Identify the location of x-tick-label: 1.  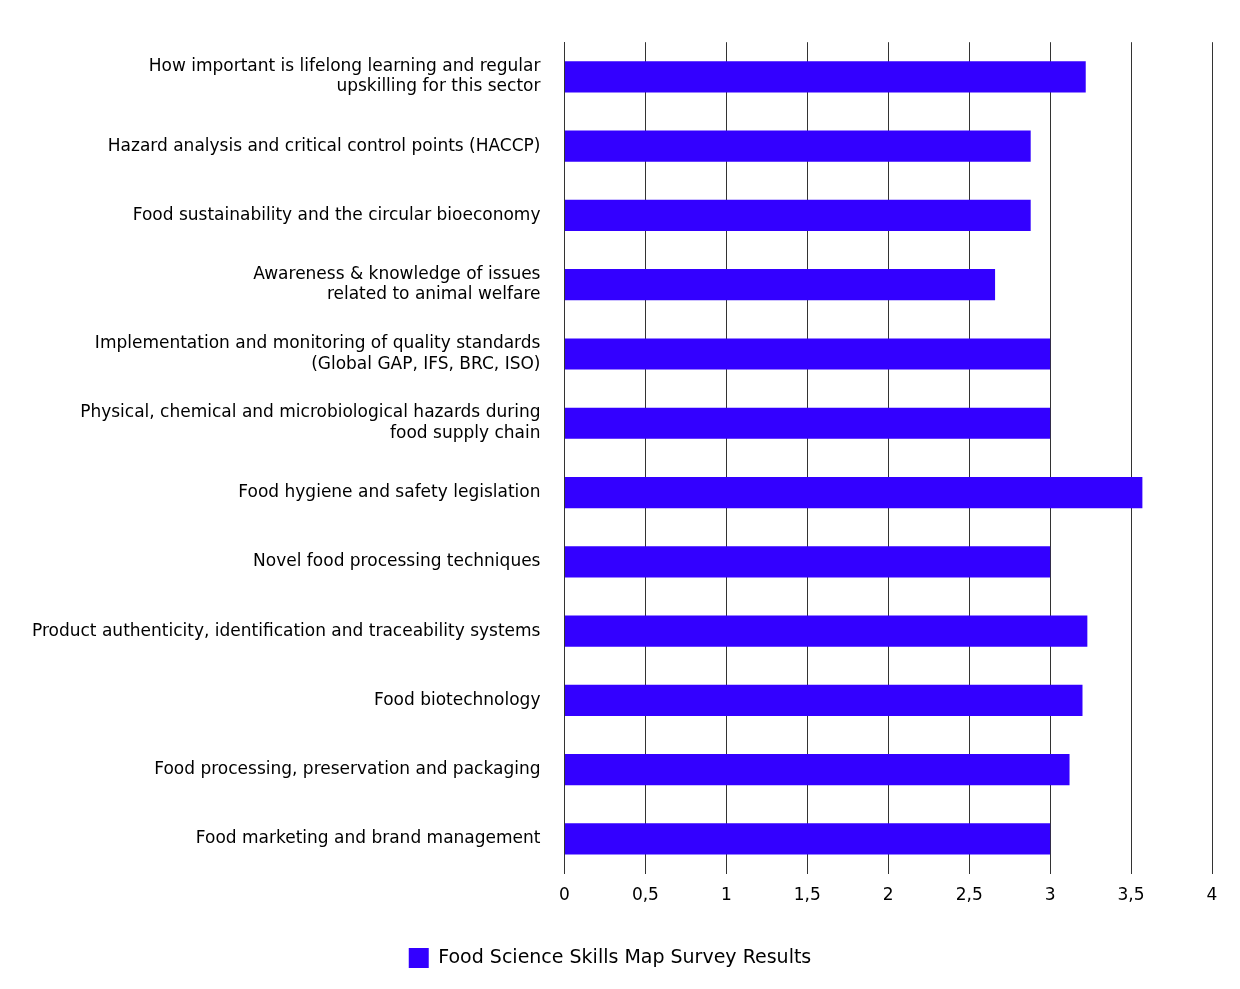
(726, 894).